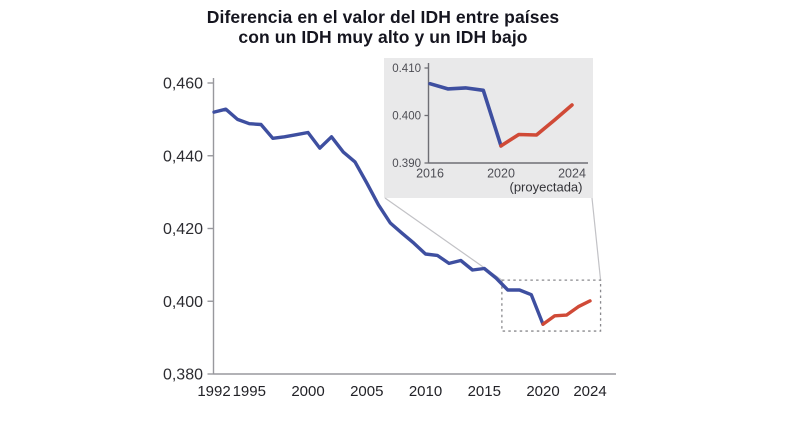 The width and height of the screenshot is (800, 423). I want to click on main-x-tick-label: 1992, so click(213, 391).